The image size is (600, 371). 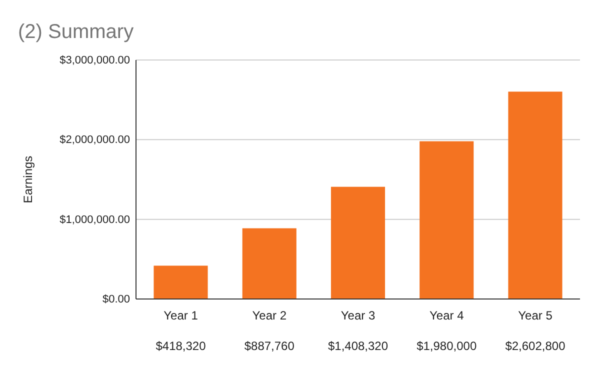 I want to click on data-label: $2,602,800, so click(x=535, y=346).